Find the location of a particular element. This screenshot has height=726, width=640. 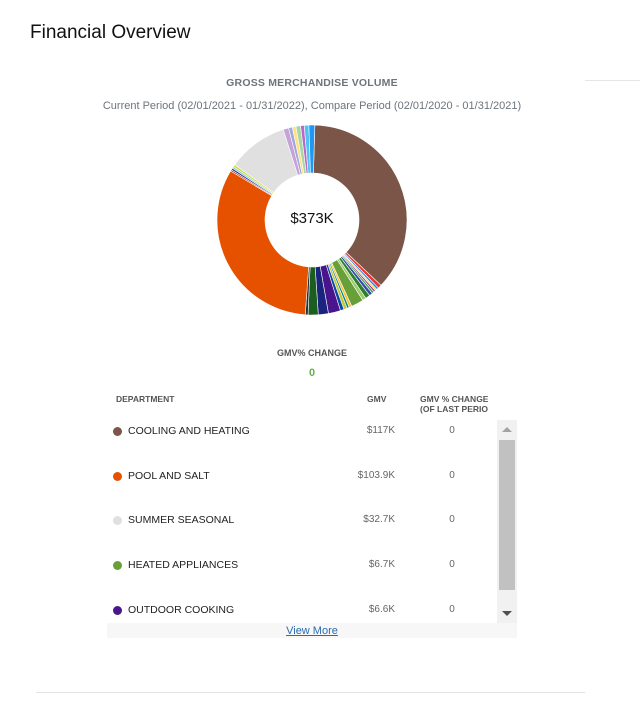

table-row: SUMMER SEASONAL $32.7K 0 is located at coordinates (301, 521).